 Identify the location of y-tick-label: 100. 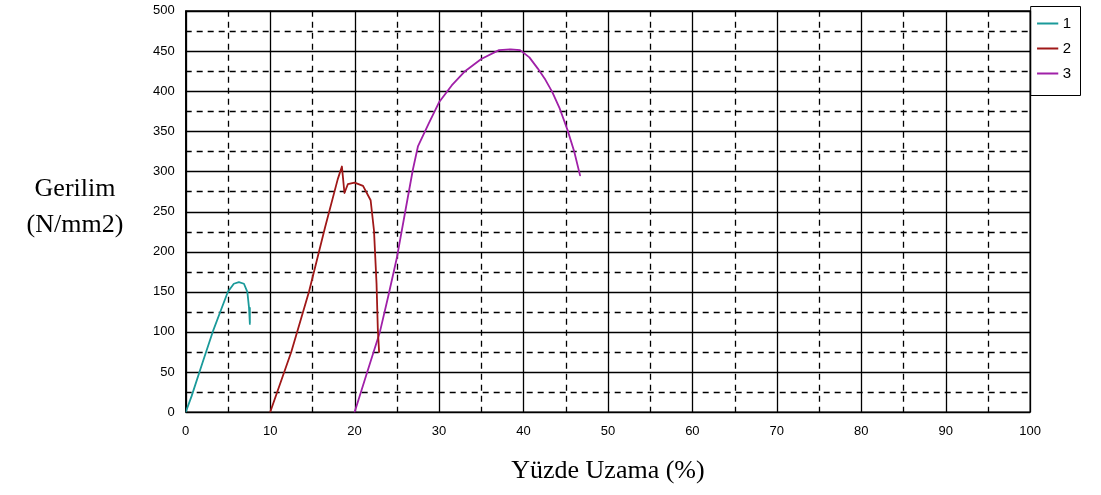
(163, 331).